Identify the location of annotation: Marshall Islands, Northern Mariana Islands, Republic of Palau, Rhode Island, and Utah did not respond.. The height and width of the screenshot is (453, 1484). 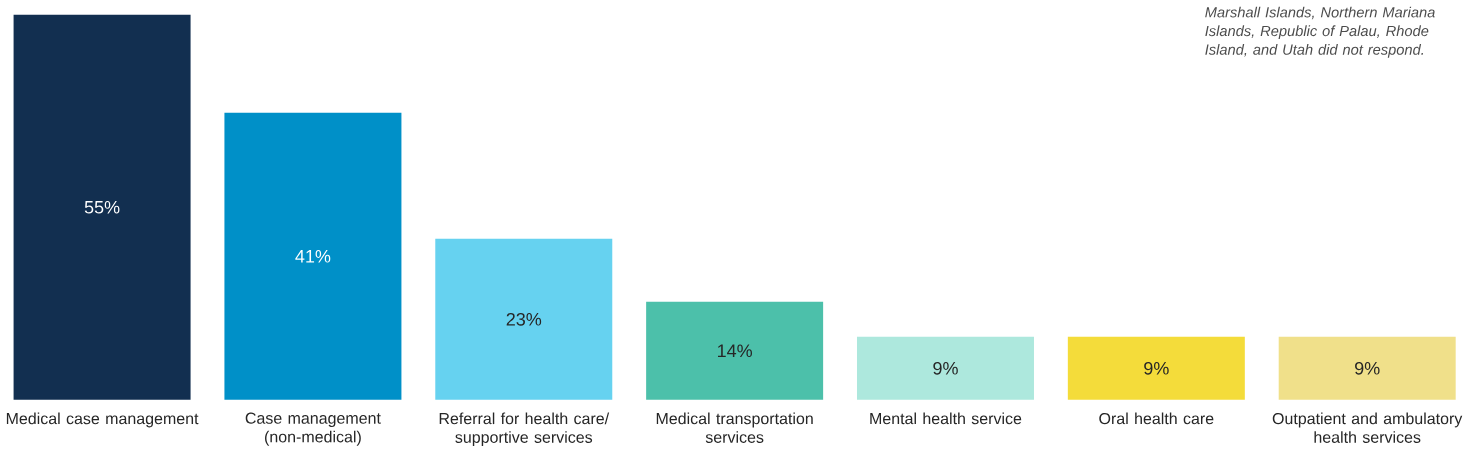
(1320, 32).